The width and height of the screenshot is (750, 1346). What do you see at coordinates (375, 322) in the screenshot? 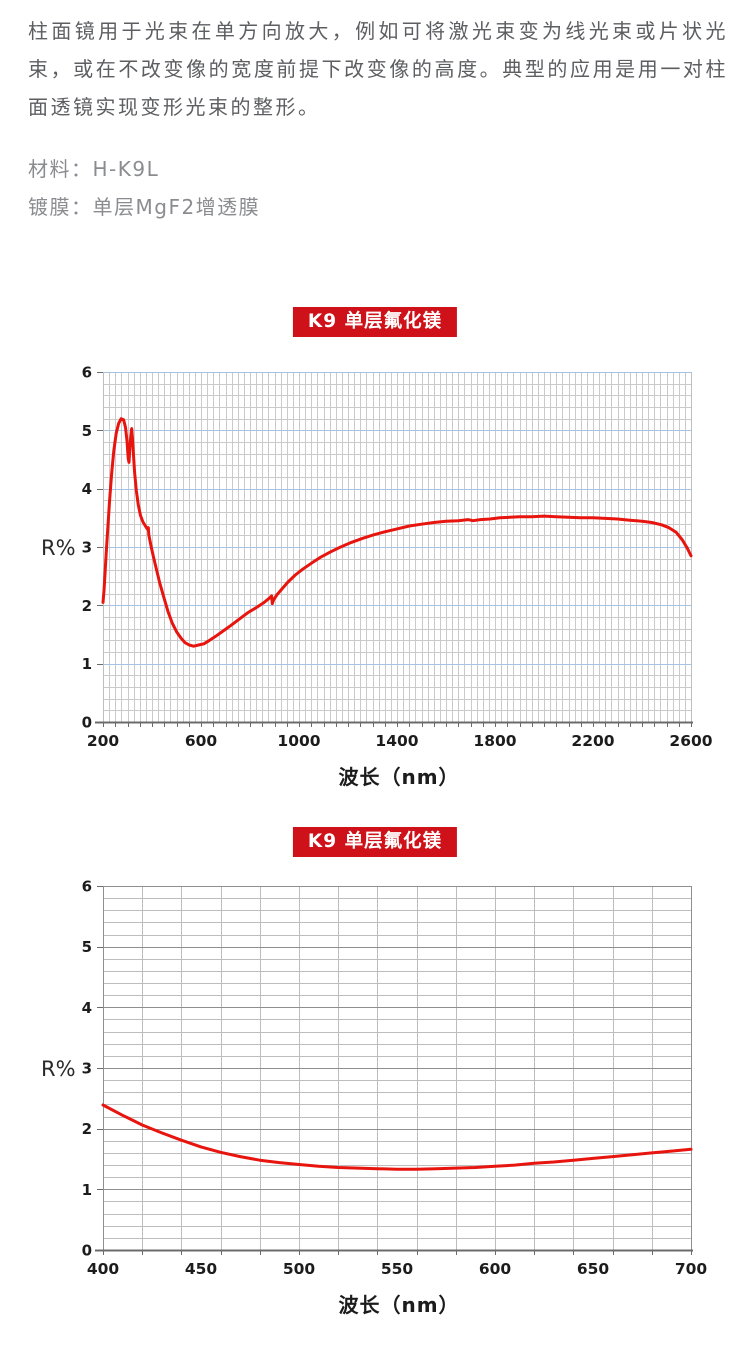
I see `chart1-title-badge: K9 单层氟化镁` at bounding box center [375, 322].